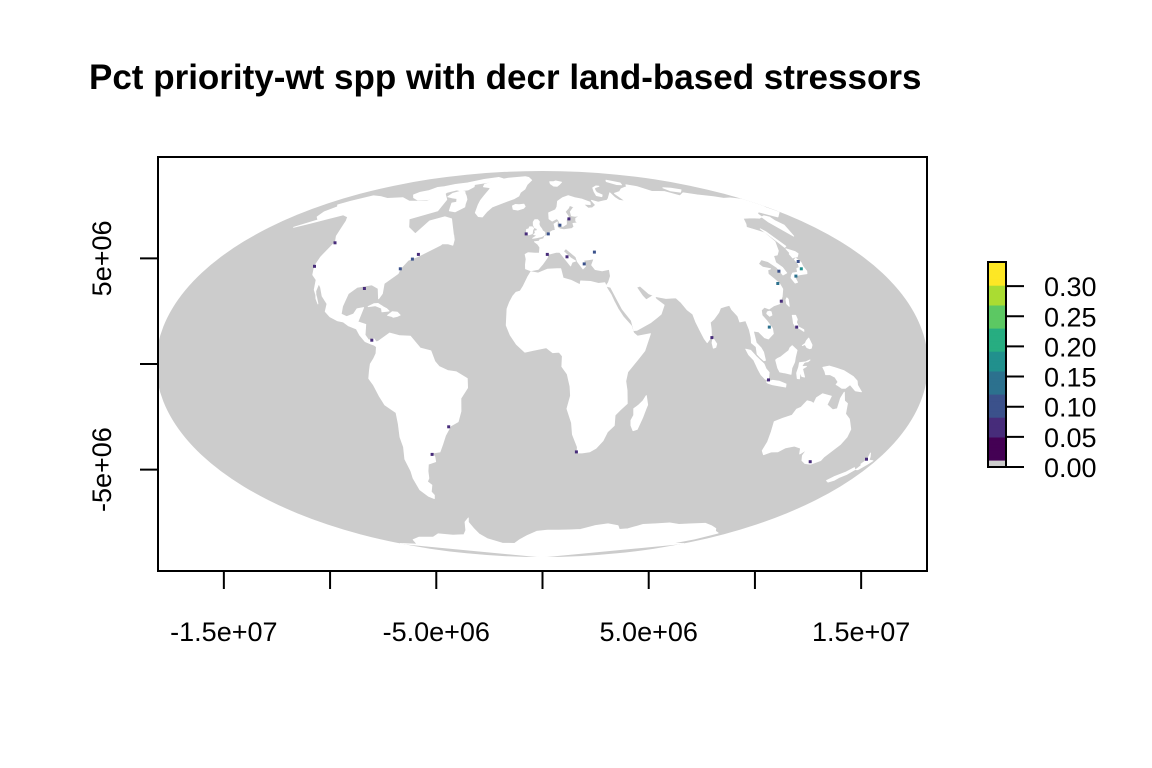 The width and height of the screenshot is (1152, 768). Describe the element at coordinates (466, 186) in the screenshot. I see `land-ellesmere-extra` at that location.